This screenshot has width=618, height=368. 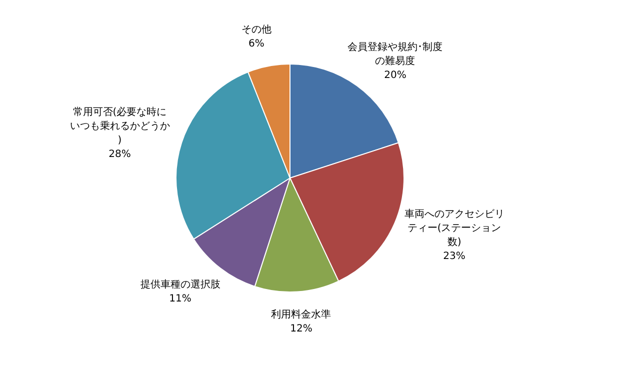 What do you see at coordinates (180, 284) in the screenshot?
I see `slice-label: 提供車種の選択肢` at bounding box center [180, 284].